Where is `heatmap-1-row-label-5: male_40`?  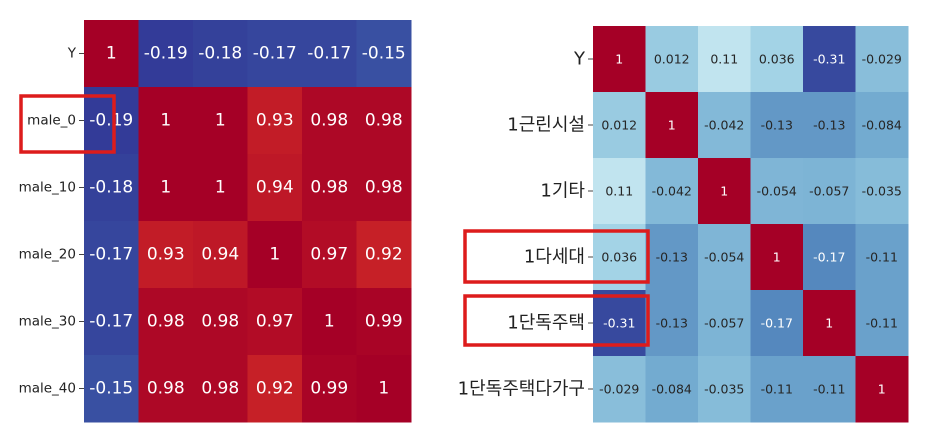
heatmap-1-row-label-5: male_40 is located at coordinates (47, 389).